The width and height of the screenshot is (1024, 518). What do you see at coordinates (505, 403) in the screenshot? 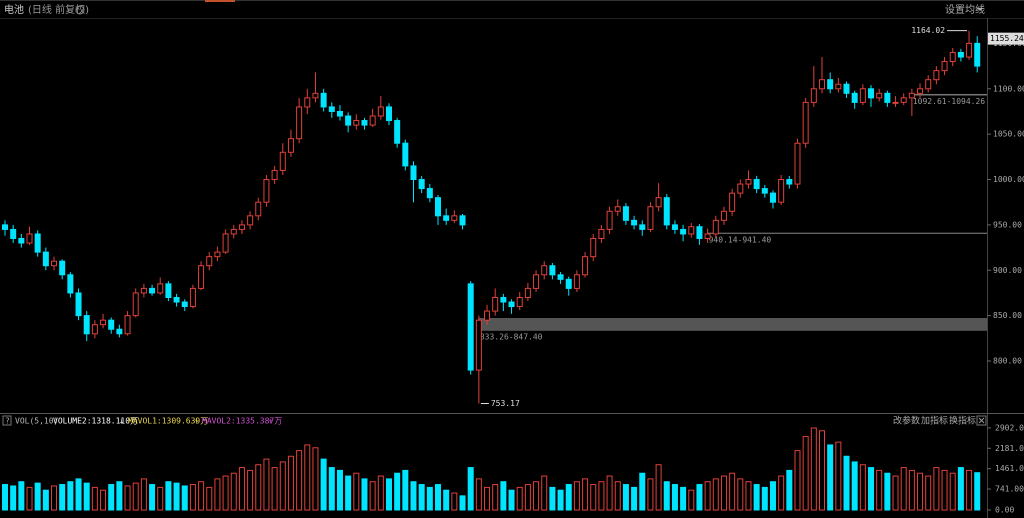
I see `low-label: 753.17` at bounding box center [505, 403].